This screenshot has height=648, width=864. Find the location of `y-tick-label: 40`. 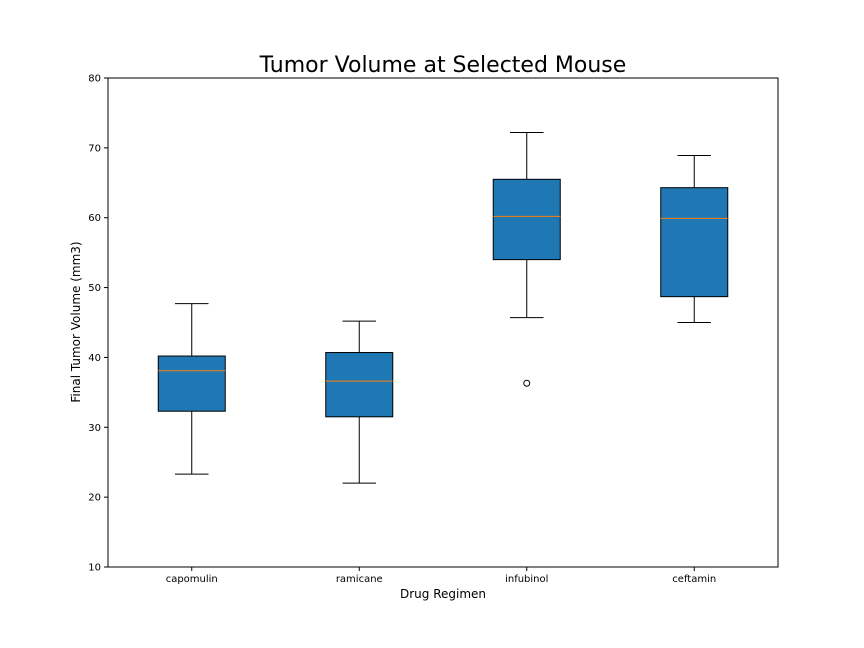

y-tick-label: 40 is located at coordinates (94, 358).